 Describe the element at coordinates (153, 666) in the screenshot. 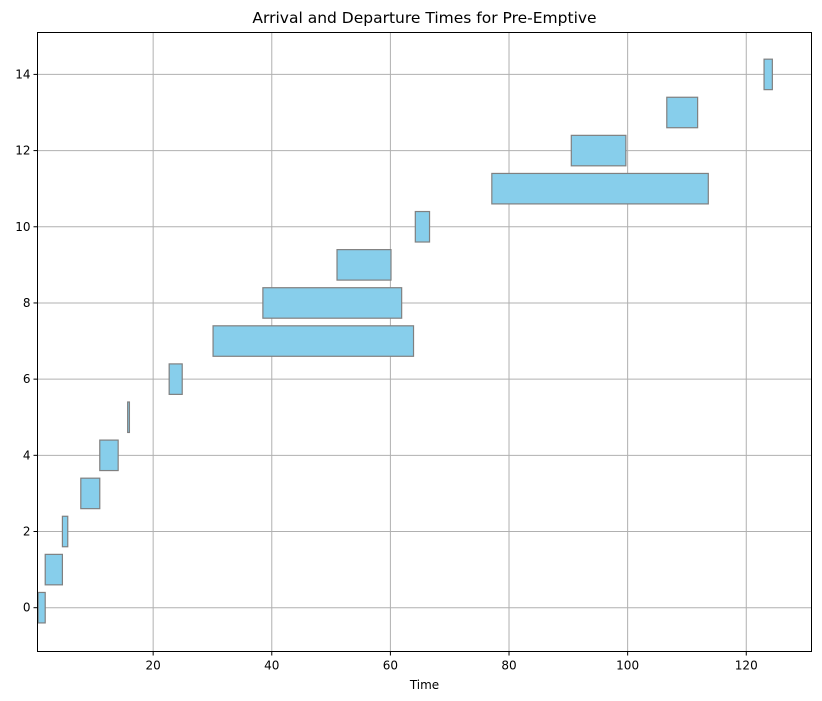

I see `x-tick-label: 20` at that location.